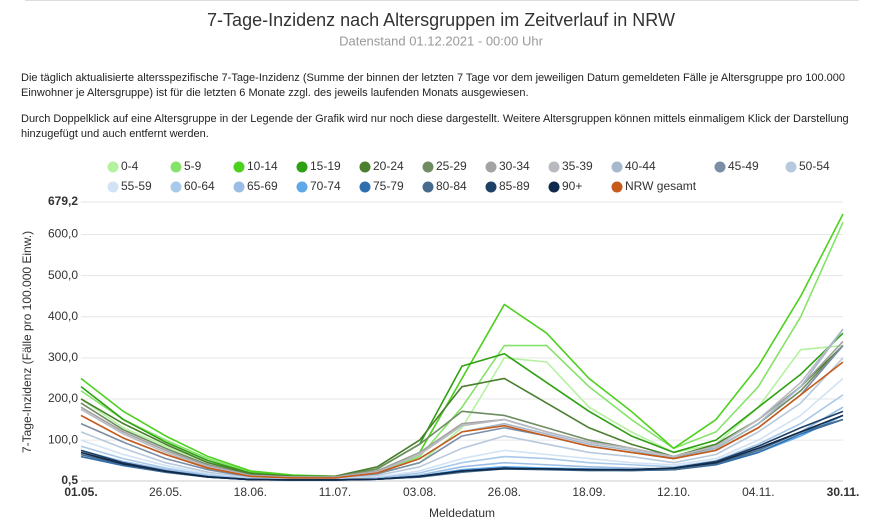  Describe the element at coordinates (136, 186) in the screenshot. I see `legend-label: 55-59` at that location.